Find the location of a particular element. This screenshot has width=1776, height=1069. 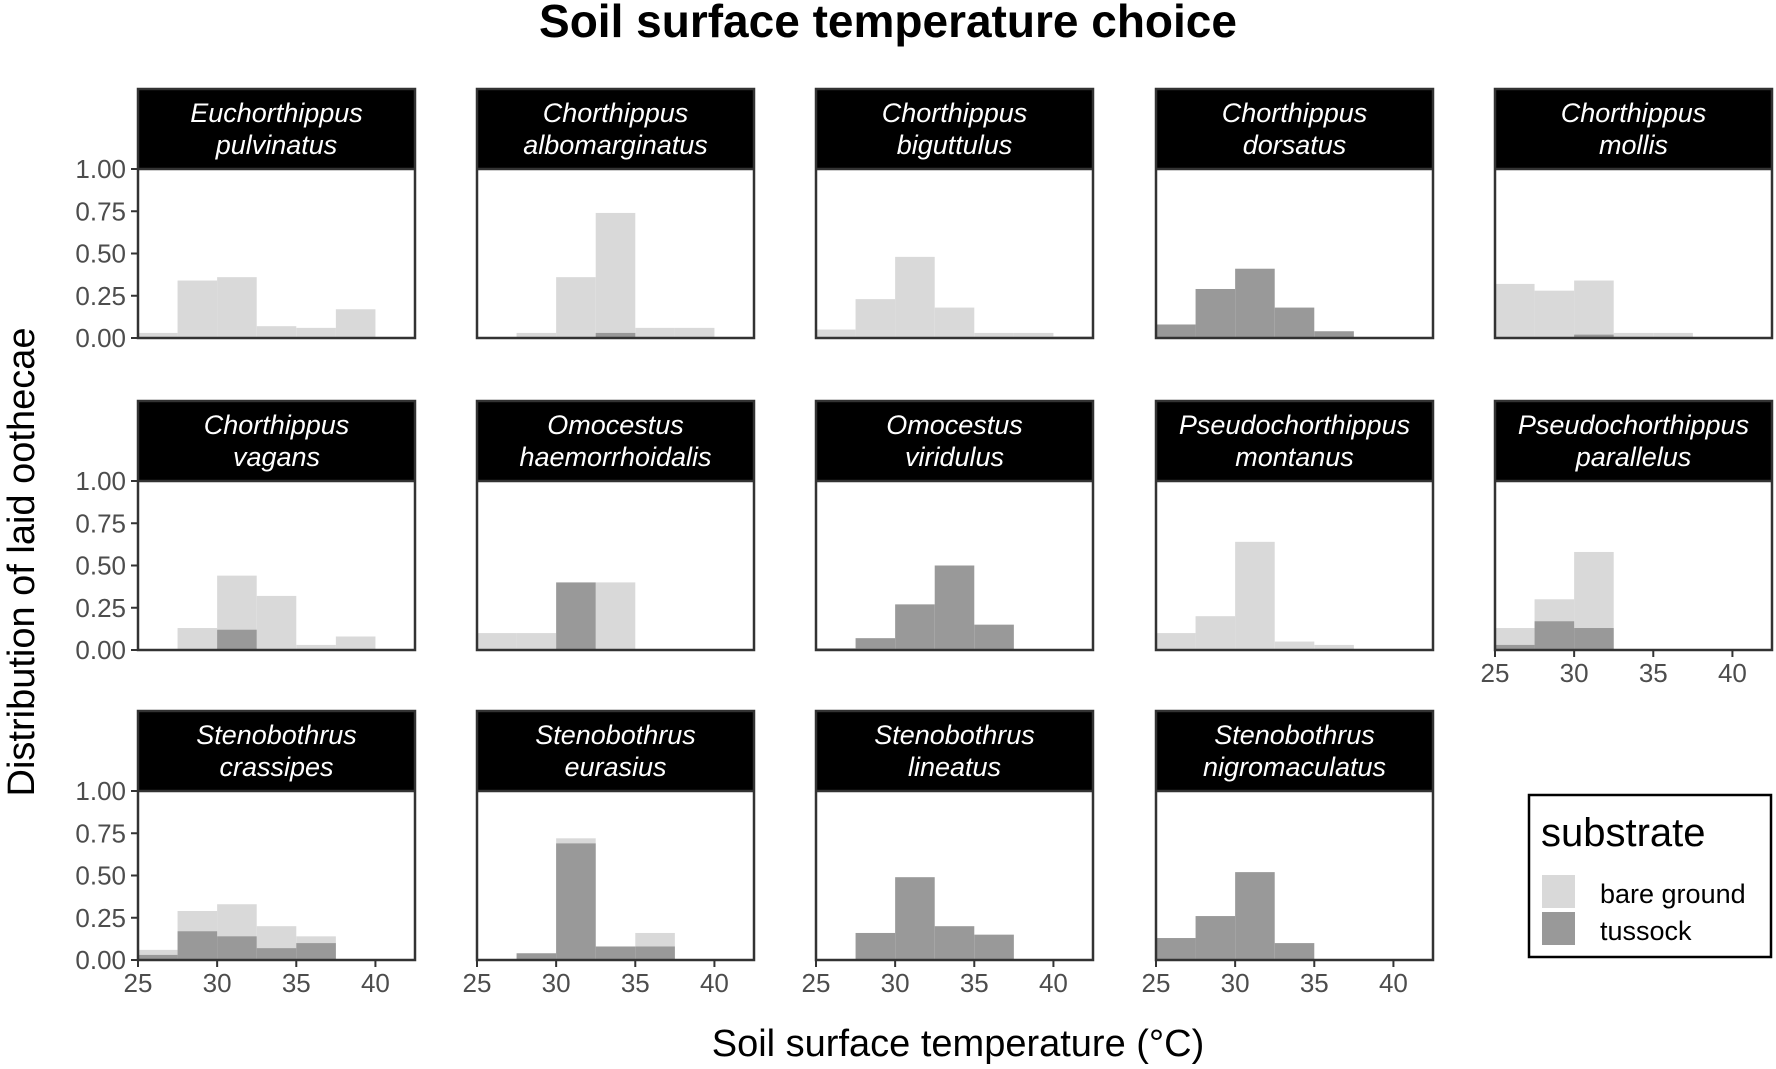

x-tick-label: 25 is located at coordinates (1495, 673).